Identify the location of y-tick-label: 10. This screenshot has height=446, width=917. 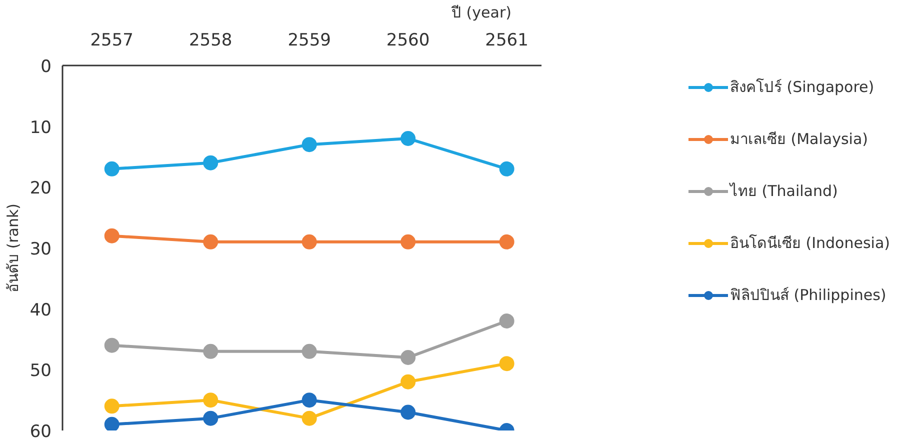
(41, 128).